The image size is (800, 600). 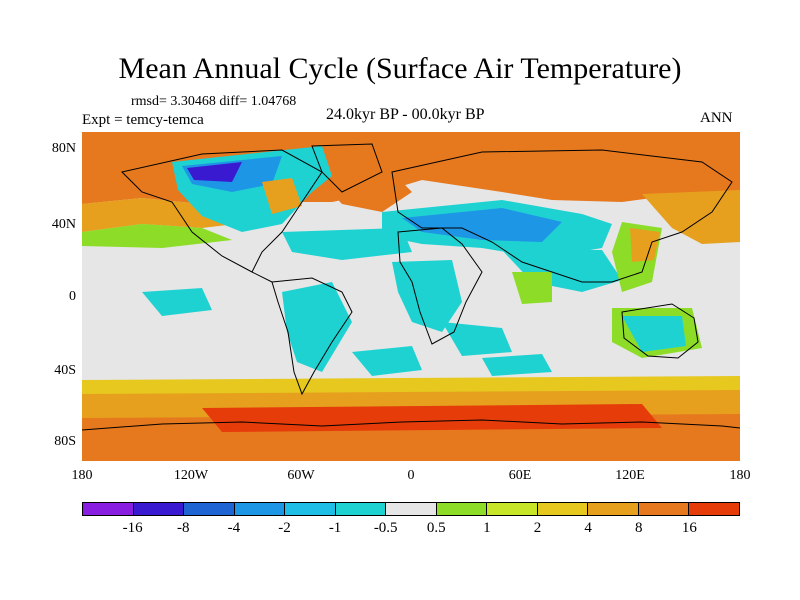 I want to click on indian-ocean-cyan, so click(x=477, y=339).